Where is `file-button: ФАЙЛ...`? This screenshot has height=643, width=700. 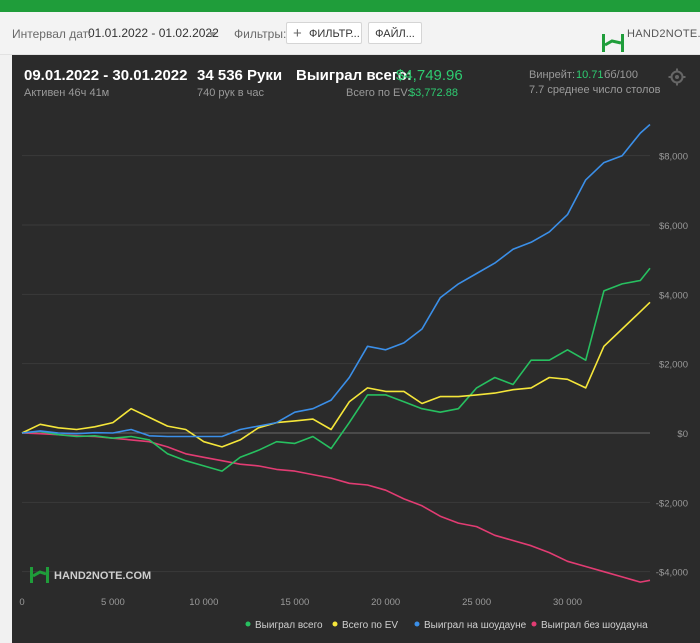
file-button: ФАЙЛ... is located at coordinates (395, 33).